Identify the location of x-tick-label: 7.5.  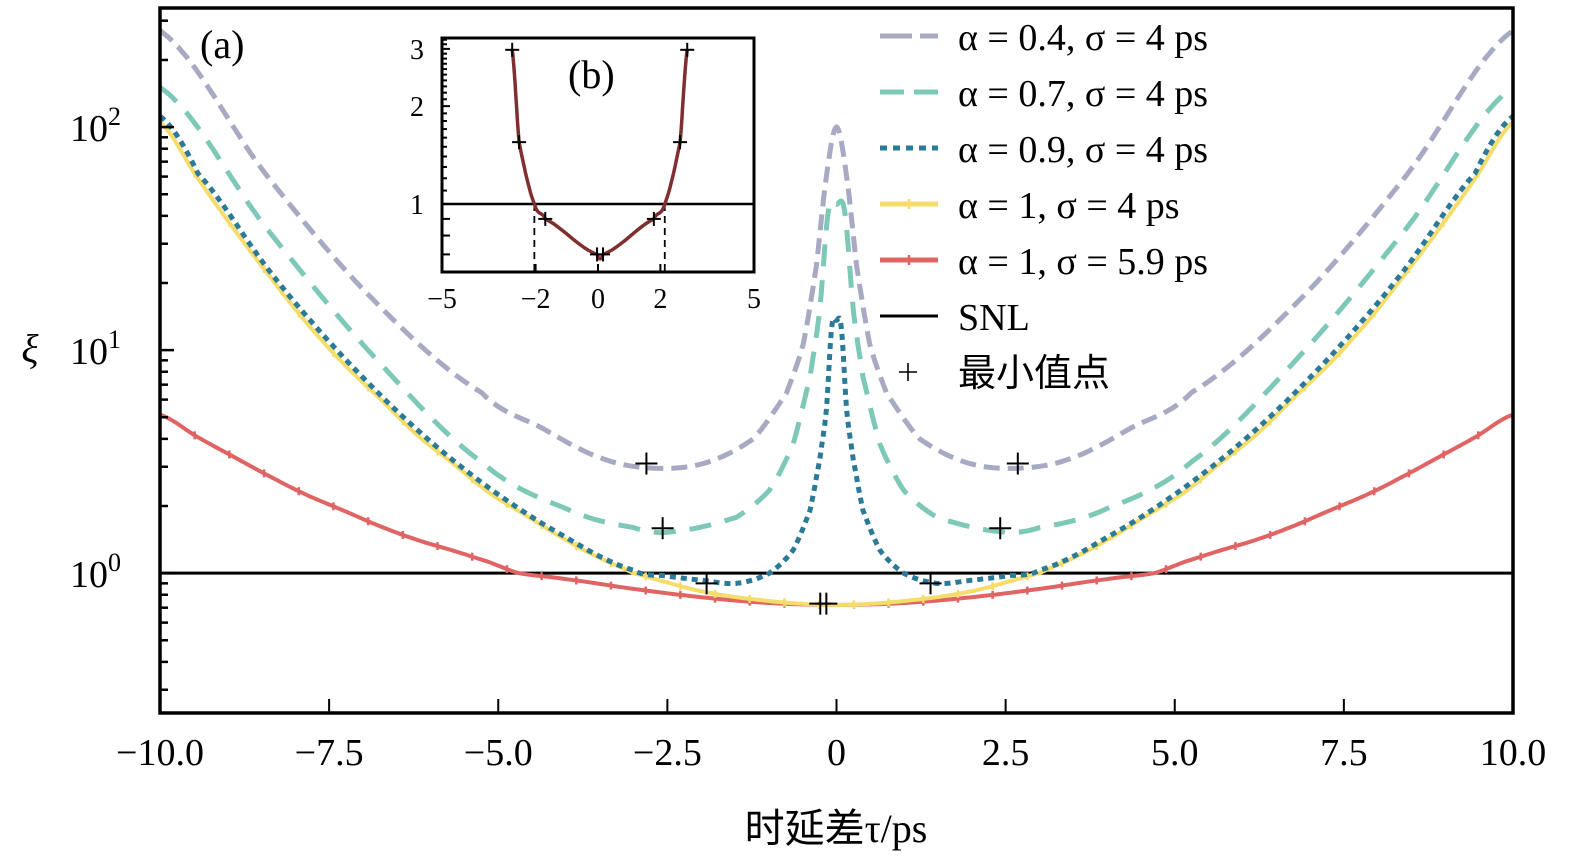
(1344, 753).